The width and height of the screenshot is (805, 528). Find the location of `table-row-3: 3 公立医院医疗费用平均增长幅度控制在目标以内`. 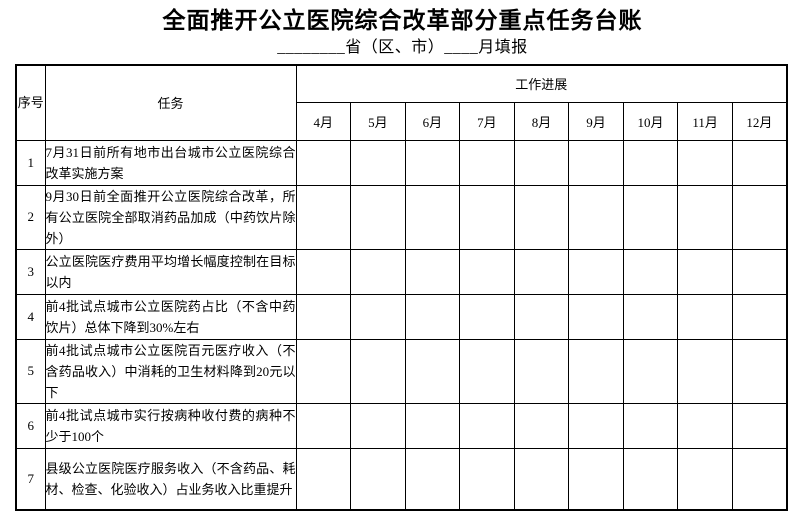

table-row-3: 3 公立医院医疗费用平均增长幅度控制在目标以内 is located at coordinates (401, 271).